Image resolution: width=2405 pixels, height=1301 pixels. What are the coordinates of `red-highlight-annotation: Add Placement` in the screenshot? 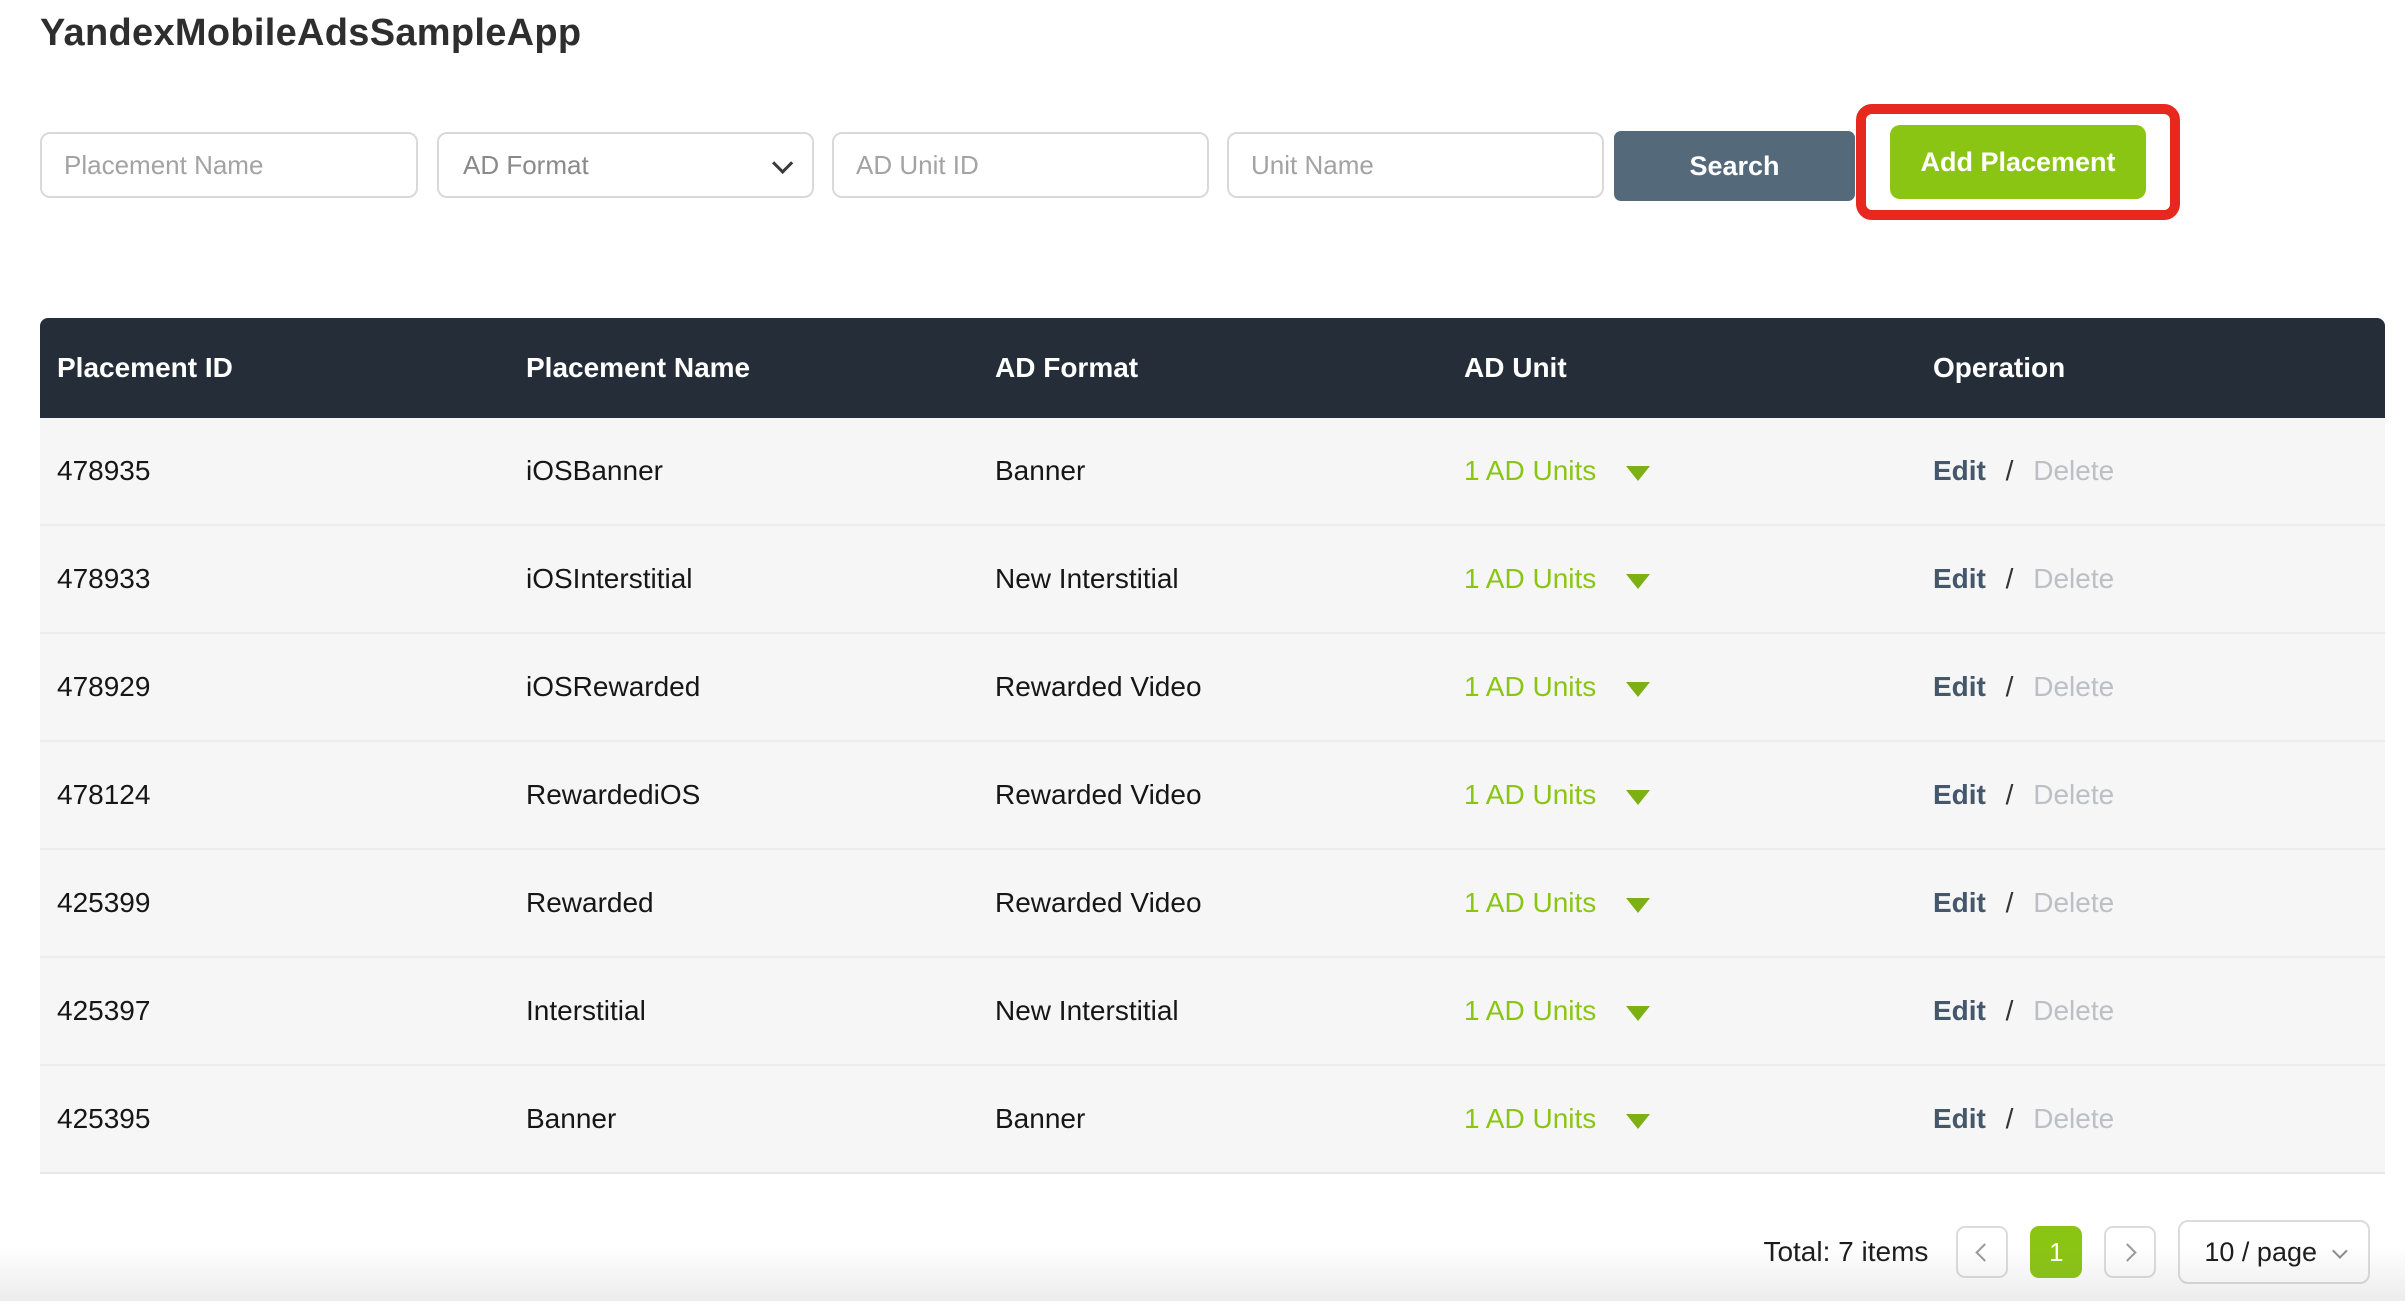 It's located at (2018, 162).